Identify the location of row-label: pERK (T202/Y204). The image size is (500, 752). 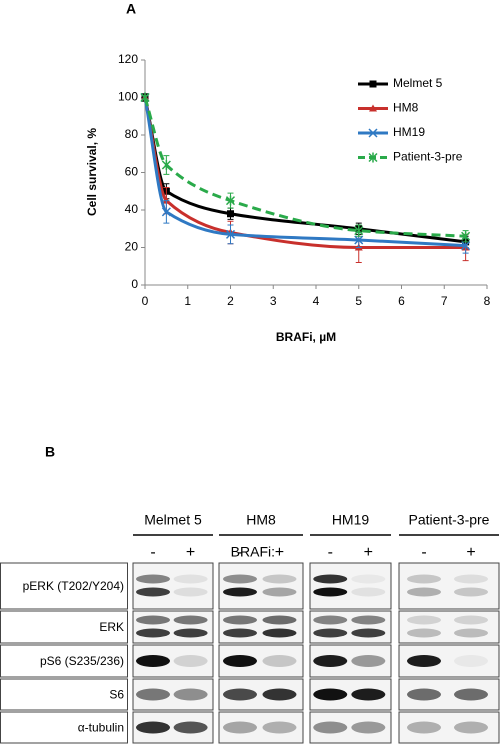
(73, 586).